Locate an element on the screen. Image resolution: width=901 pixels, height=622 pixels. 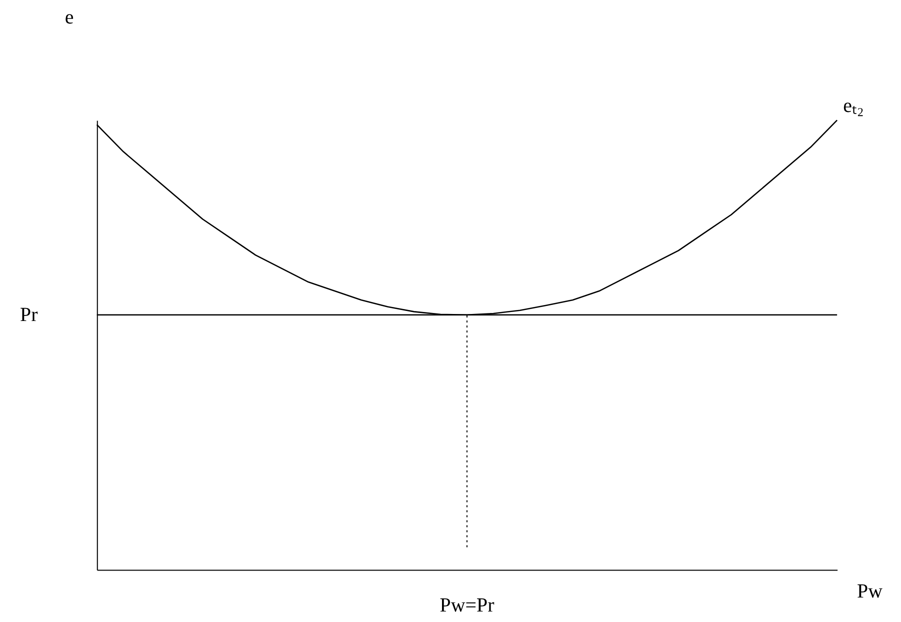
ref-line-label: Pr is located at coordinates (29, 315).